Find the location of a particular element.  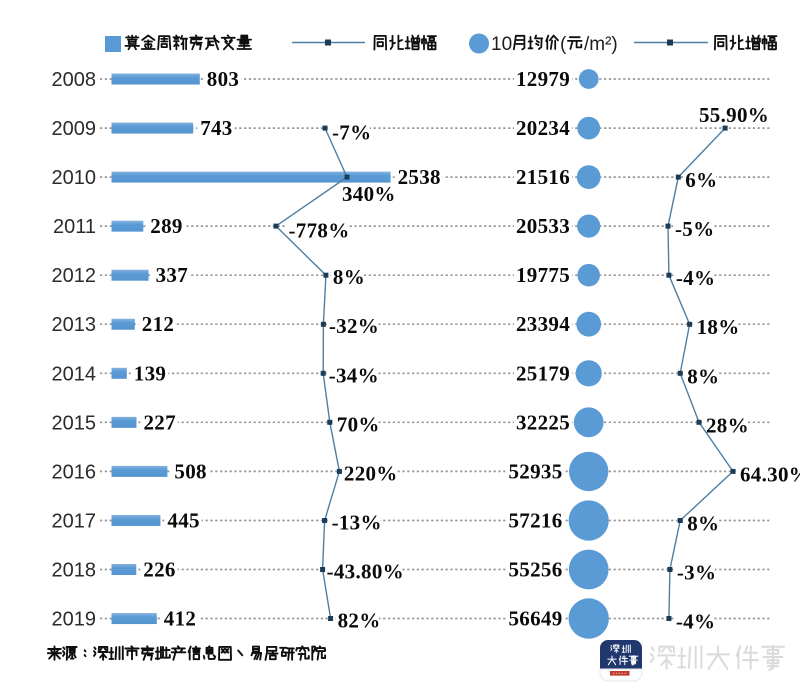

svg-text: 21516 is located at coordinates (543, 177).